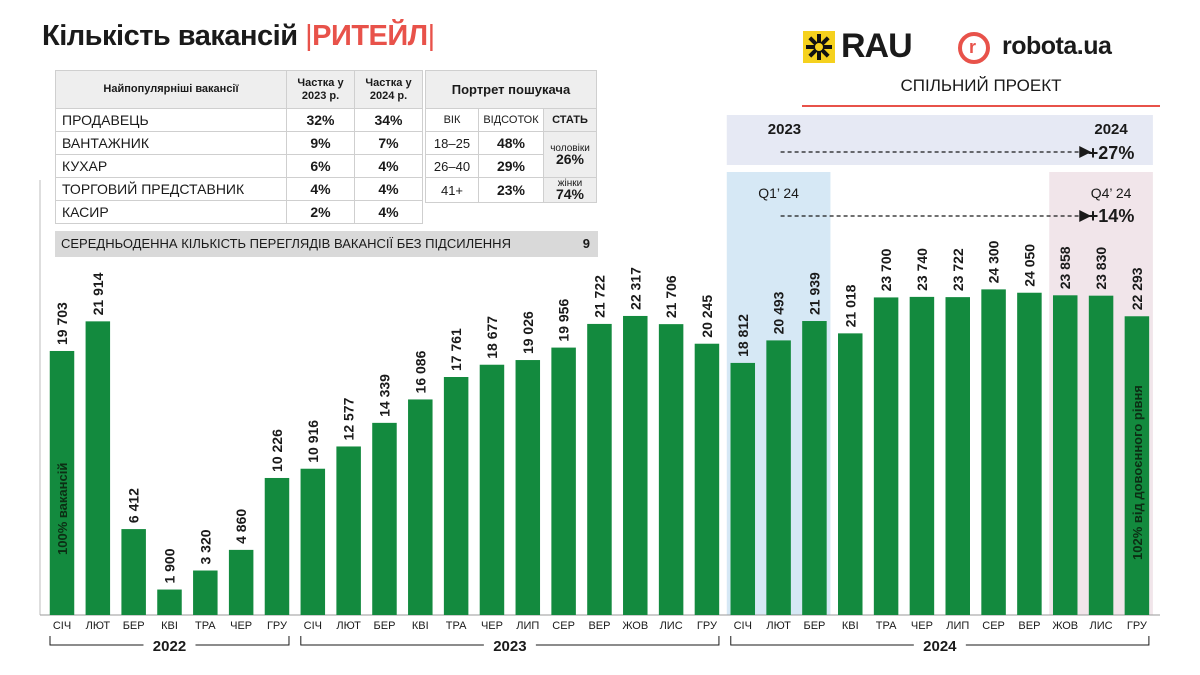  What do you see at coordinates (492, 337) in the screenshot?
I see `bar-value-label: 18 677` at bounding box center [492, 337].